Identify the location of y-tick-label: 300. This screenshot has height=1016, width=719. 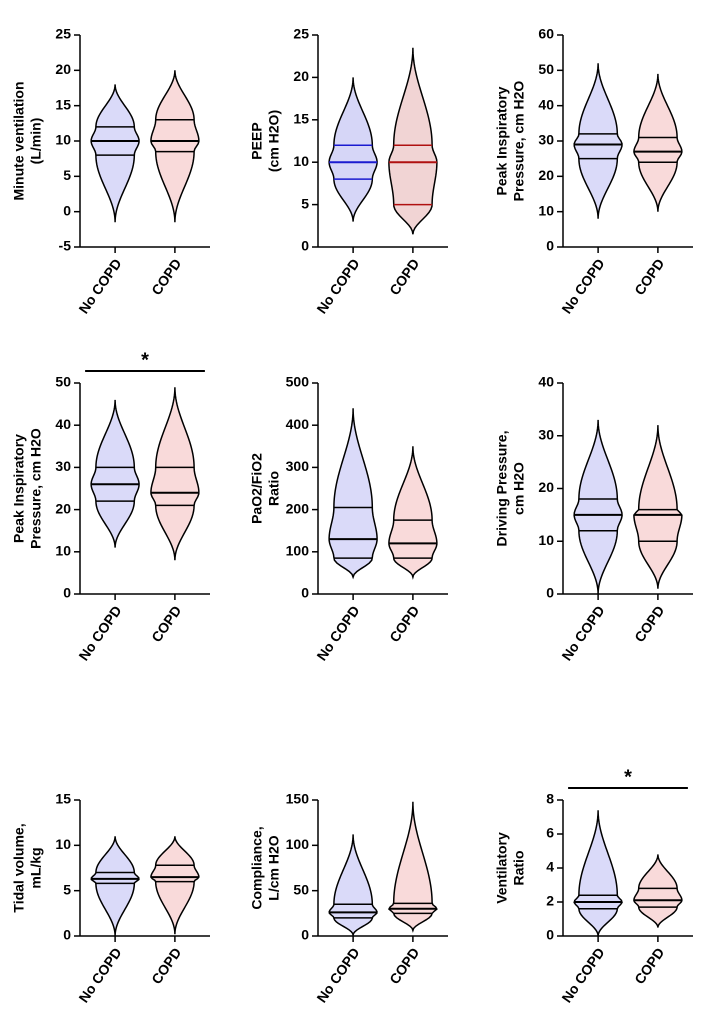
(298, 466).